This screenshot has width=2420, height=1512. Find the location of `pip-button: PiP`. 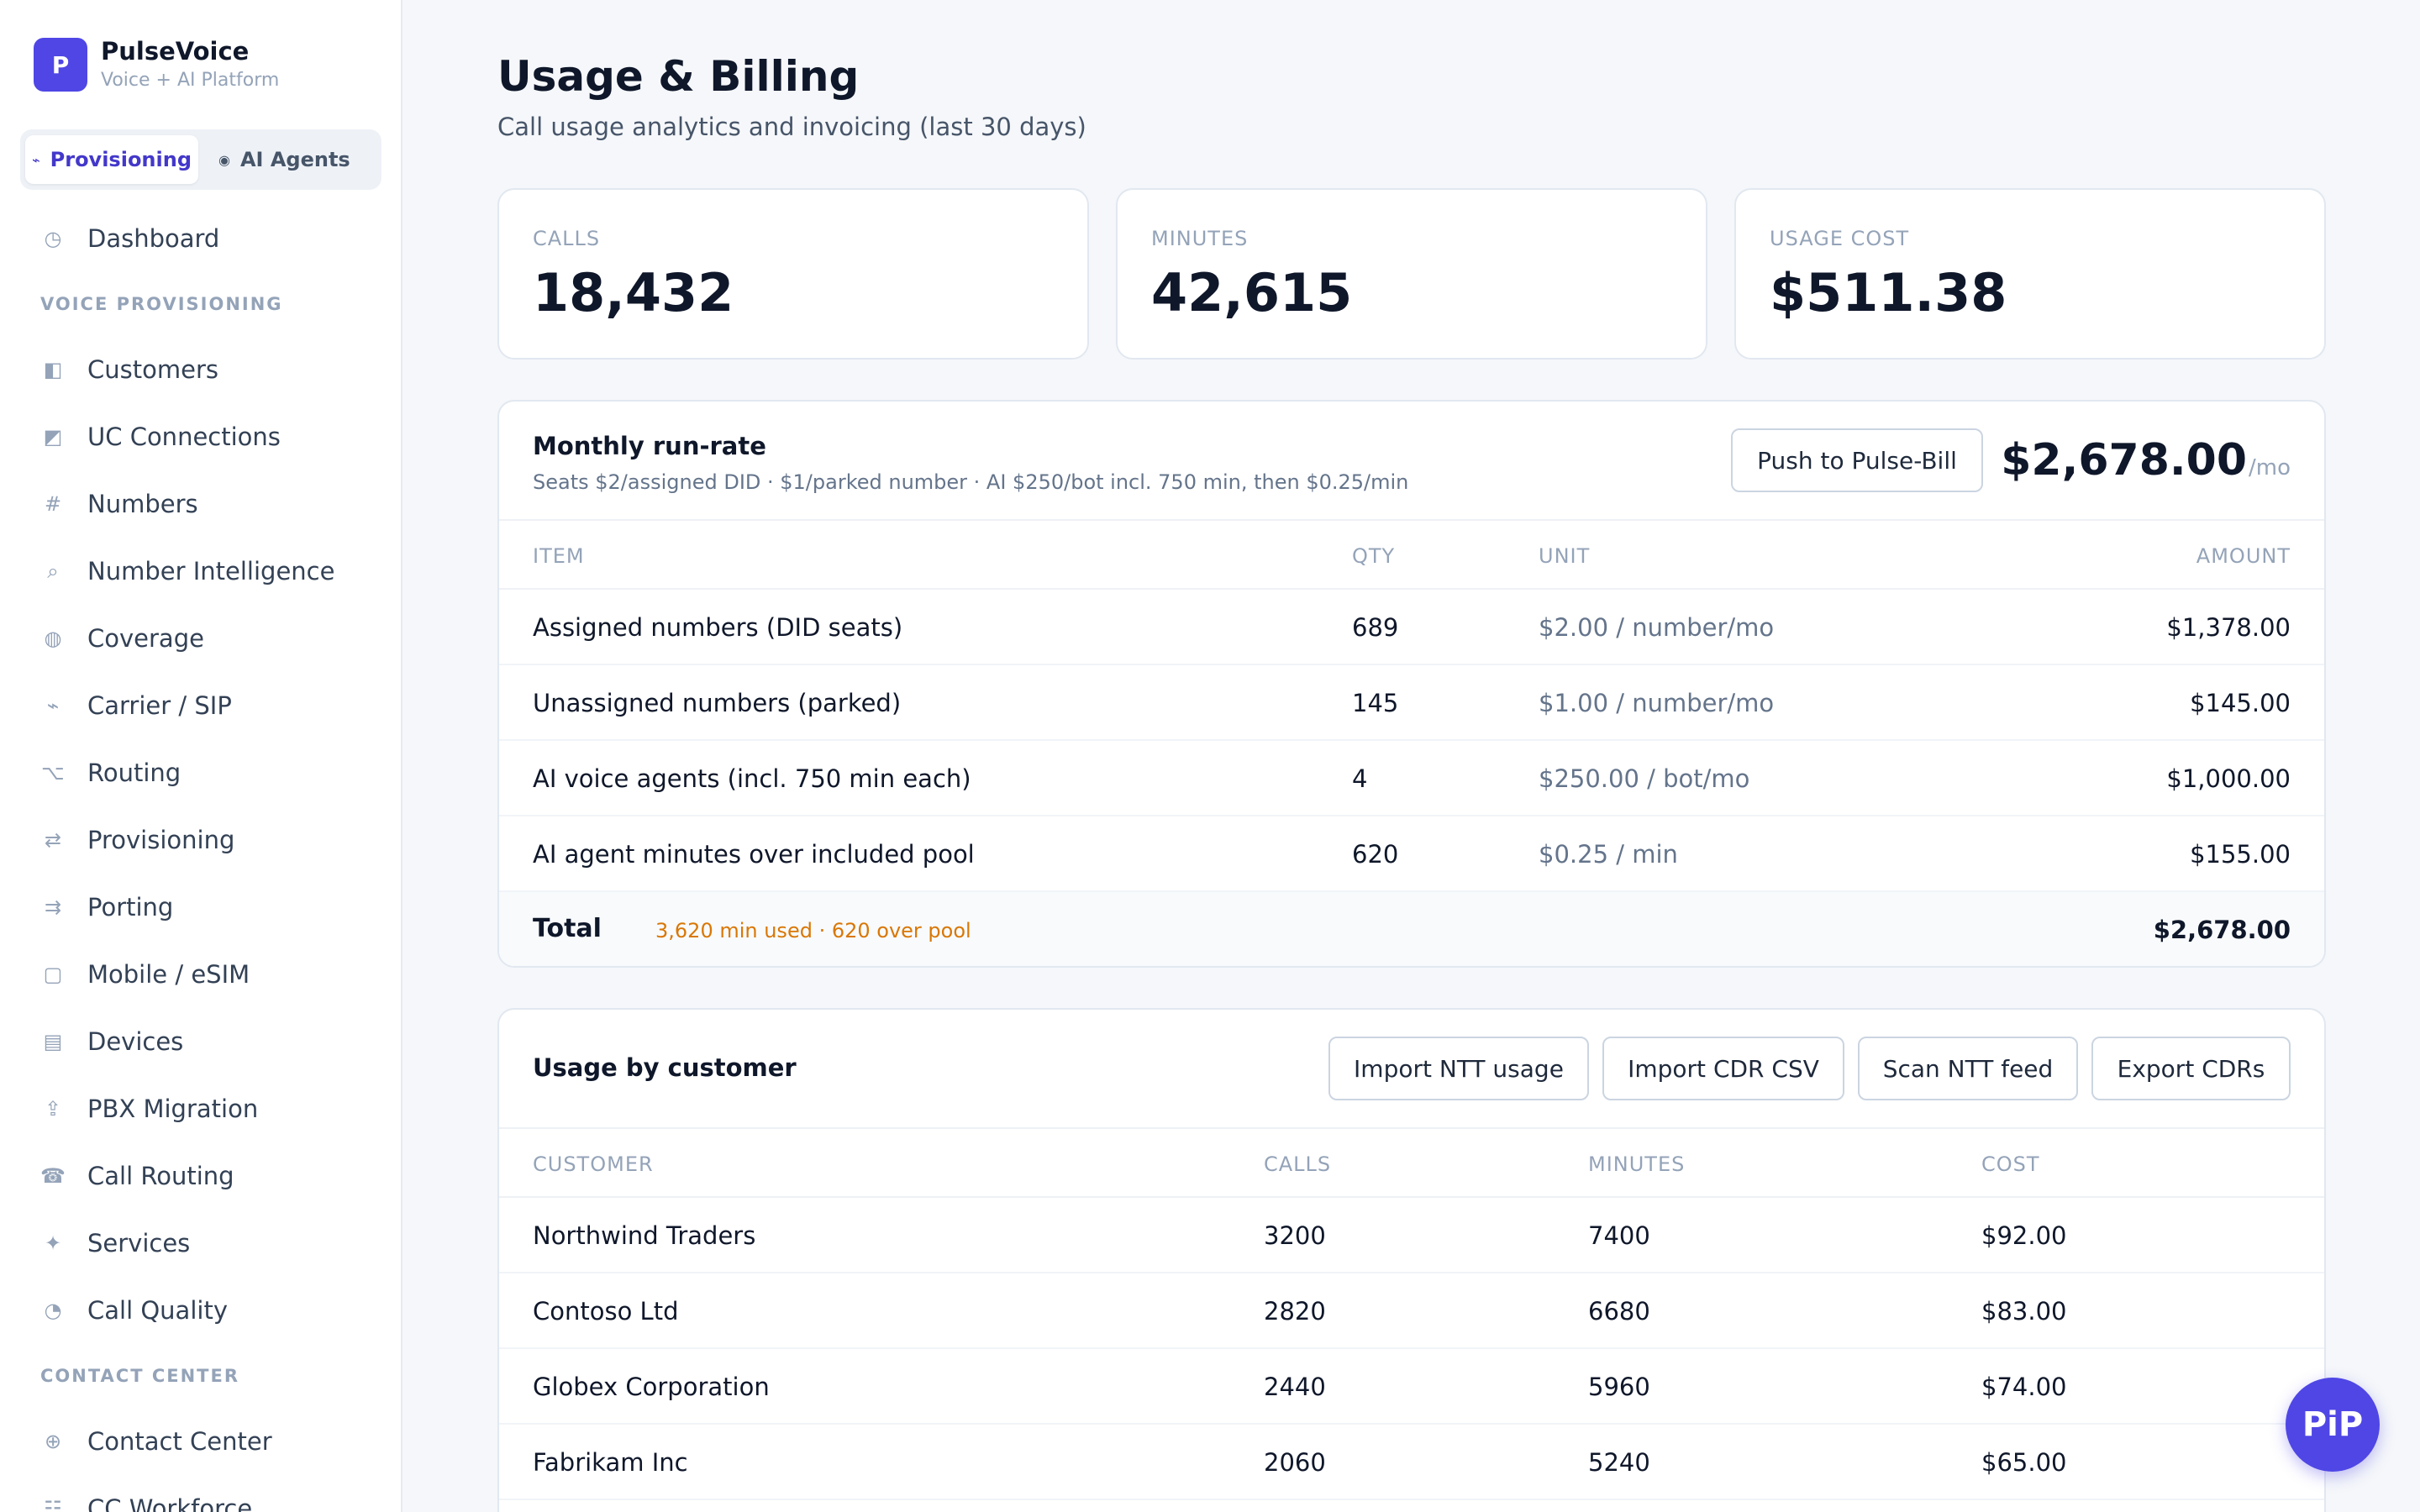

pip-button: PiP is located at coordinates (2333, 1425).